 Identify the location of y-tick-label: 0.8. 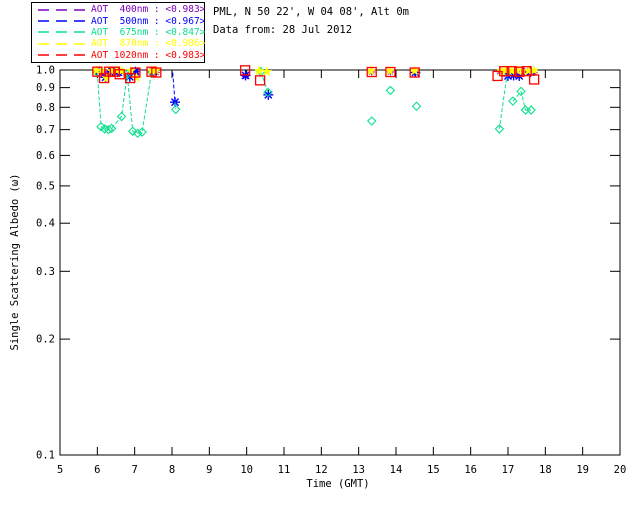
(45, 108).